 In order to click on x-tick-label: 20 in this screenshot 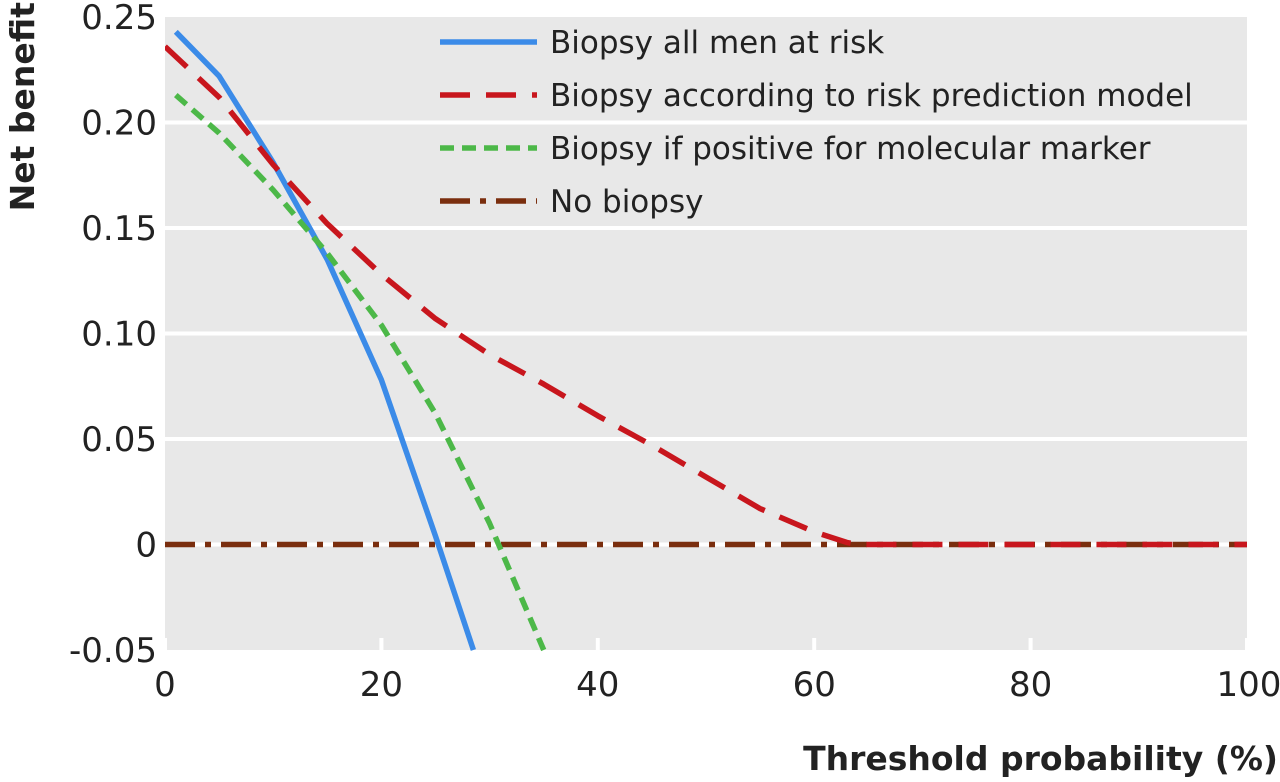, I will do `click(381, 685)`.